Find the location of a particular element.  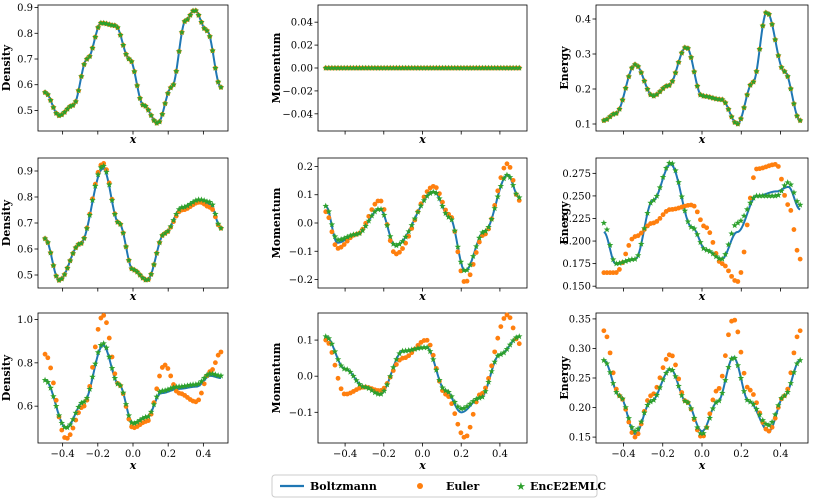

x-tick-label: 0.0 is located at coordinates (133, 454).